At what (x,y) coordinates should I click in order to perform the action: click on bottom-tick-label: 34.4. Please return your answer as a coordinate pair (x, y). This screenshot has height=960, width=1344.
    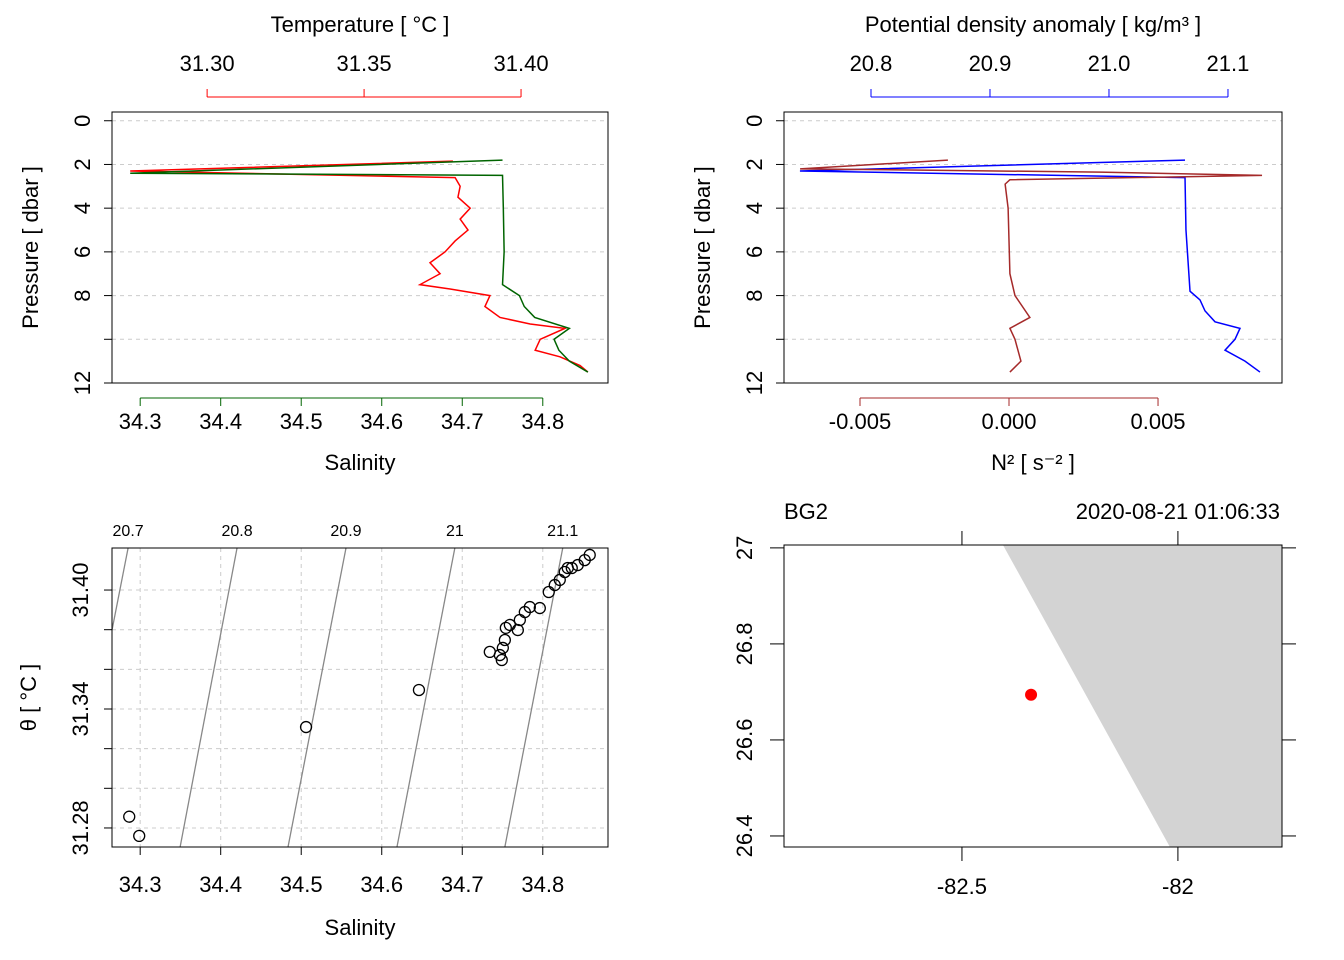
    Looking at the image, I should click on (220, 421).